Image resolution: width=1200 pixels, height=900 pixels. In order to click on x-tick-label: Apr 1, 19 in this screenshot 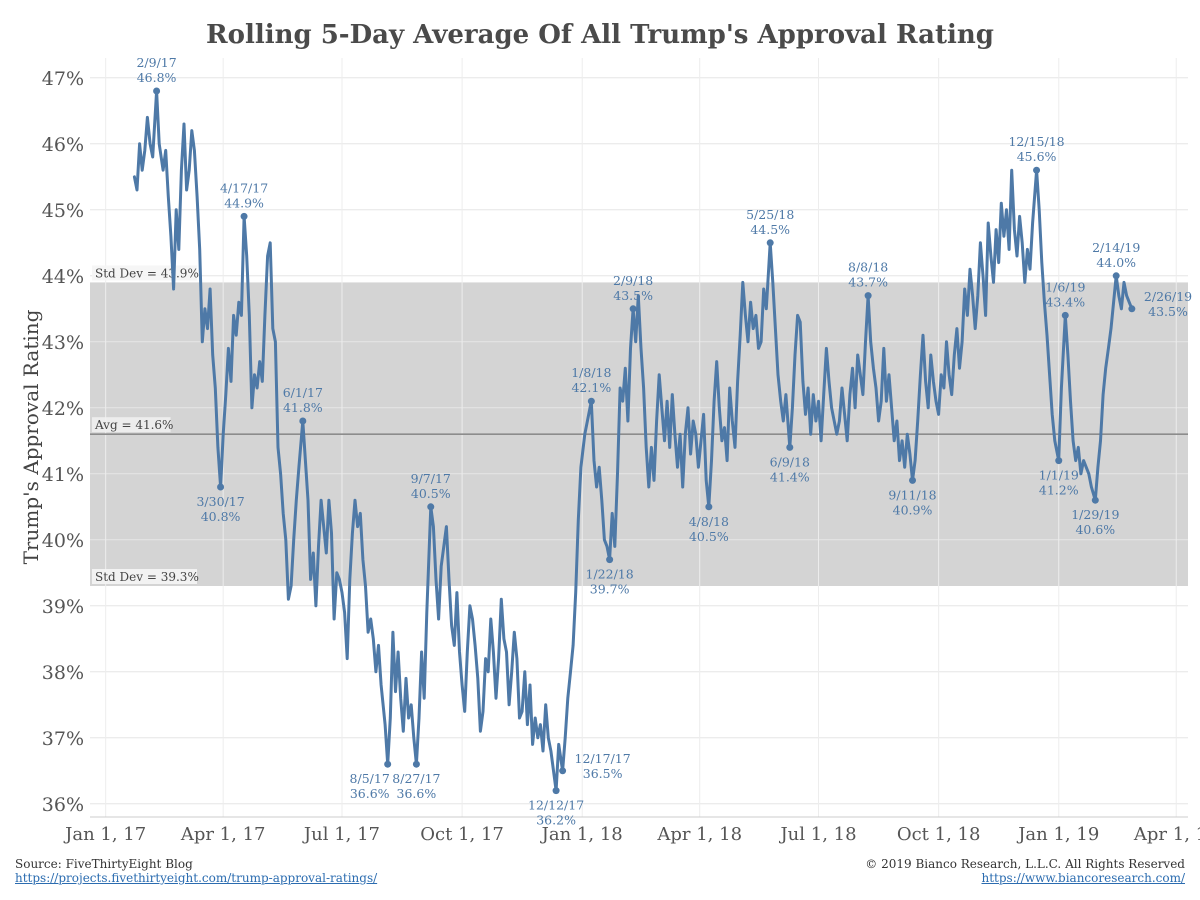, I will do `click(1166, 834)`.